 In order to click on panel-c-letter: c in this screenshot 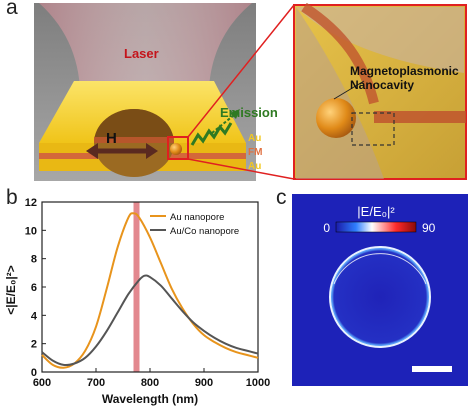, I will do `click(281, 197)`.